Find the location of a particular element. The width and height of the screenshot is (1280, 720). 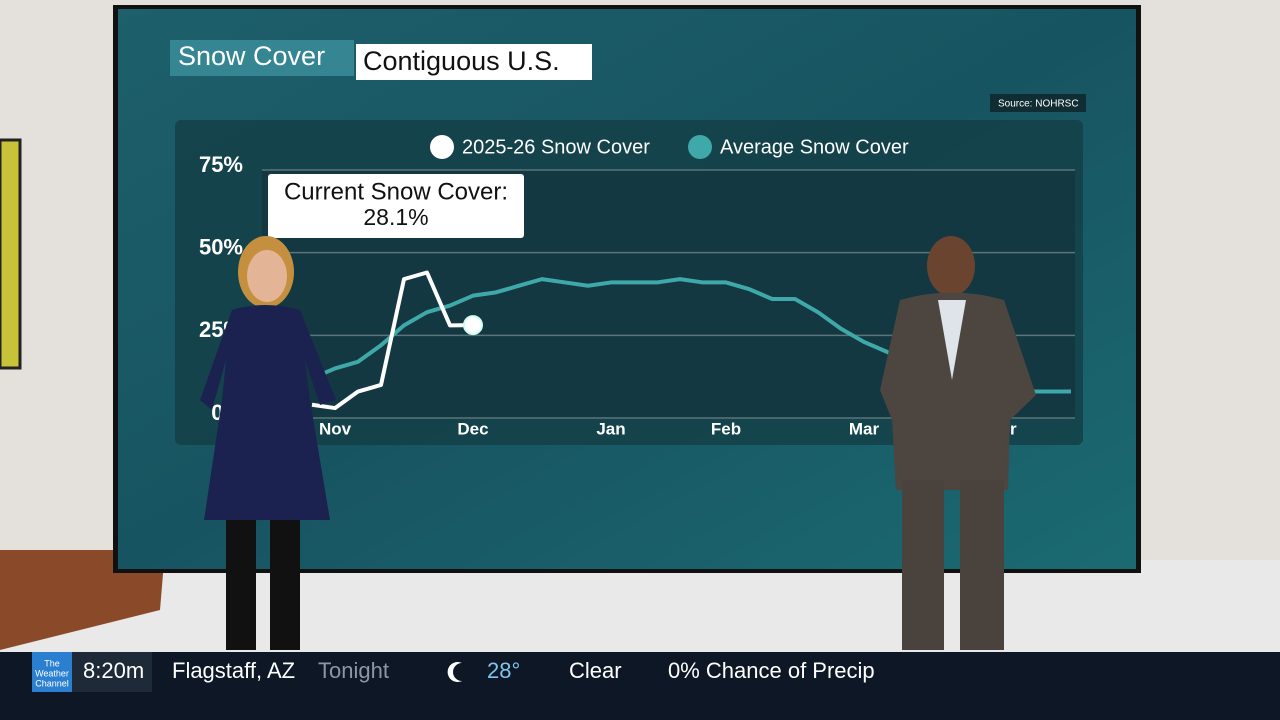

title-backdrop is located at coordinates (262, 58).